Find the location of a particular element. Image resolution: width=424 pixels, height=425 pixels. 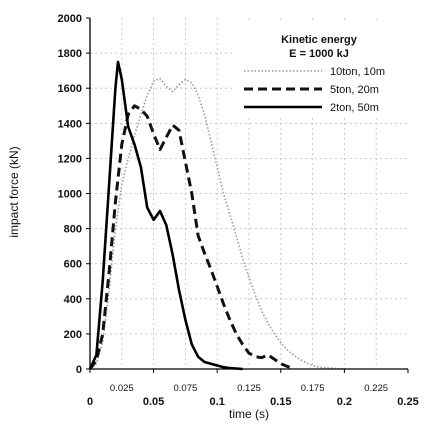

x-tick-label-major: 0.15 is located at coordinates (280, 402).